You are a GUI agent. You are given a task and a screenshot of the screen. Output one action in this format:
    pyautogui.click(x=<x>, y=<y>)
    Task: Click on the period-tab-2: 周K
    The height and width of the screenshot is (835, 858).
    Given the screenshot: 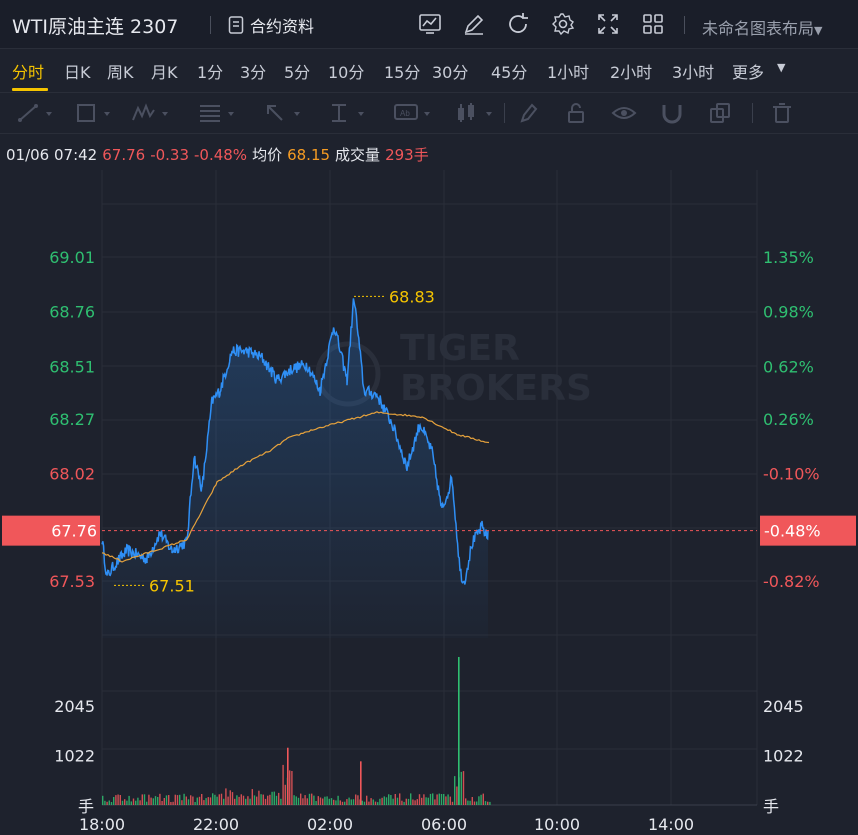 What is the action you would take?
    pyautogui.click(x=120, y=72)
    